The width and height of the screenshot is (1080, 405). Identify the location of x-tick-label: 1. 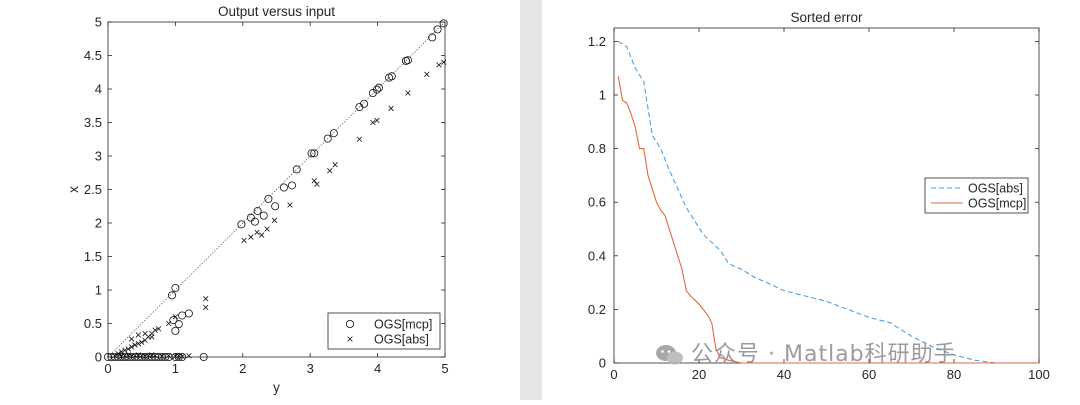
(175, 368).